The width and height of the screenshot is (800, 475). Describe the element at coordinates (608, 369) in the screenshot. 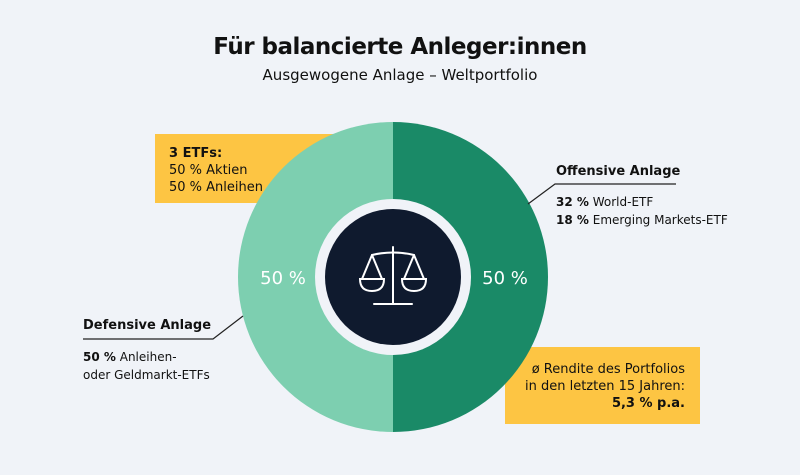

I see `return-line: ø Rendite des Portfolios` at that location.